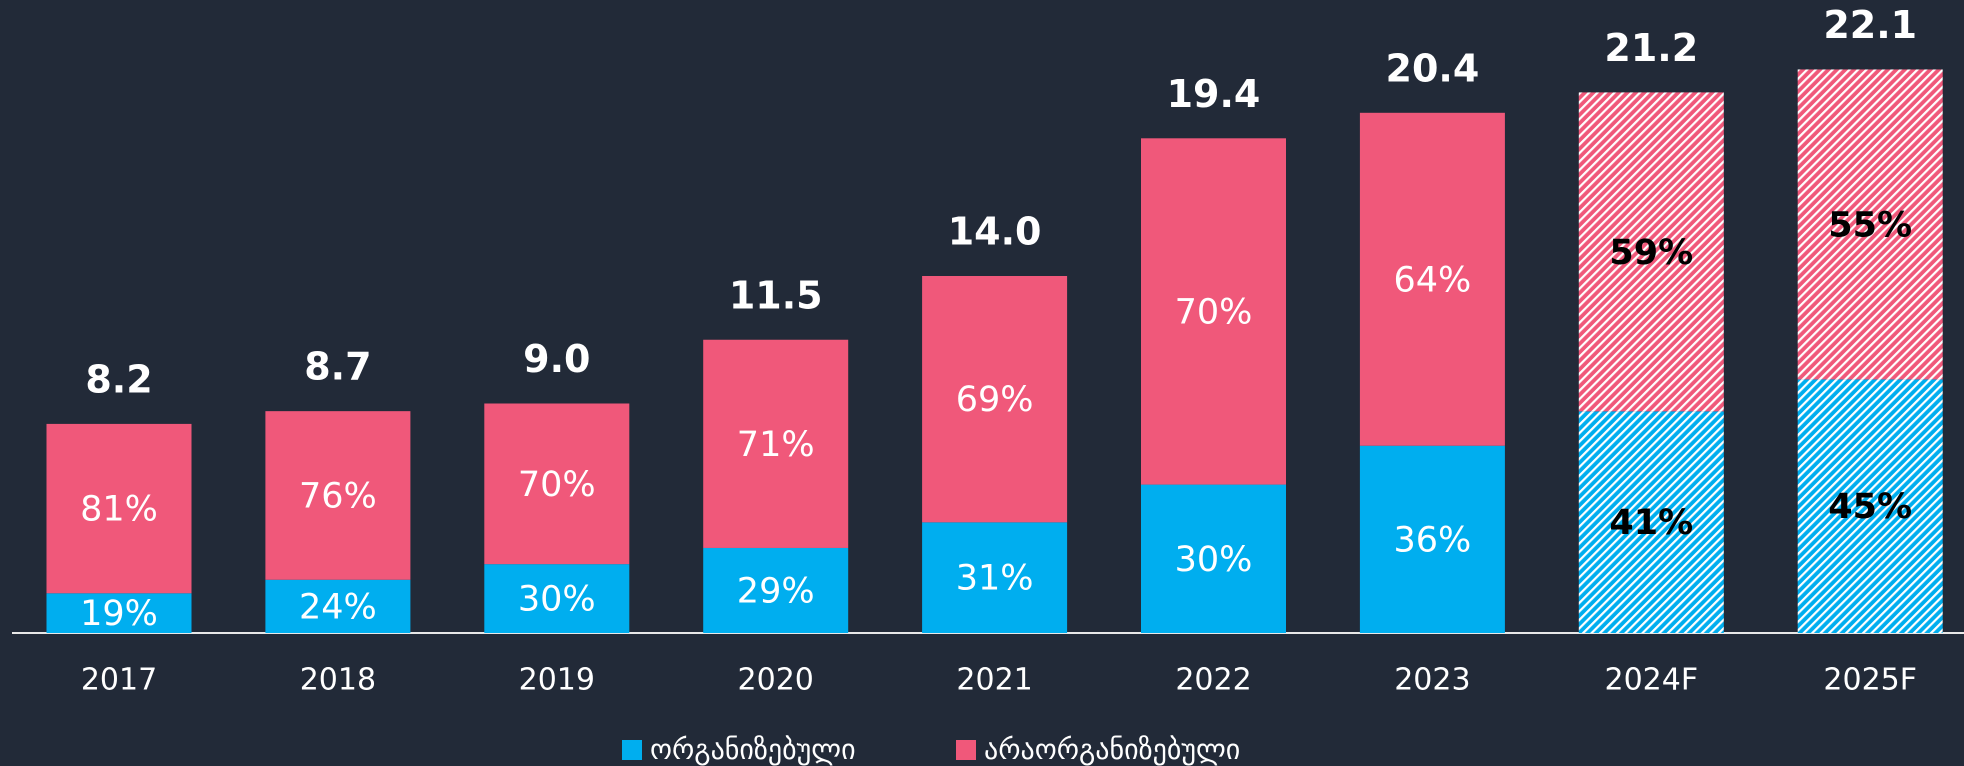 This screenshot has width=1964, height=766. I want to click on segment-label: 24%, so click(338, 607).